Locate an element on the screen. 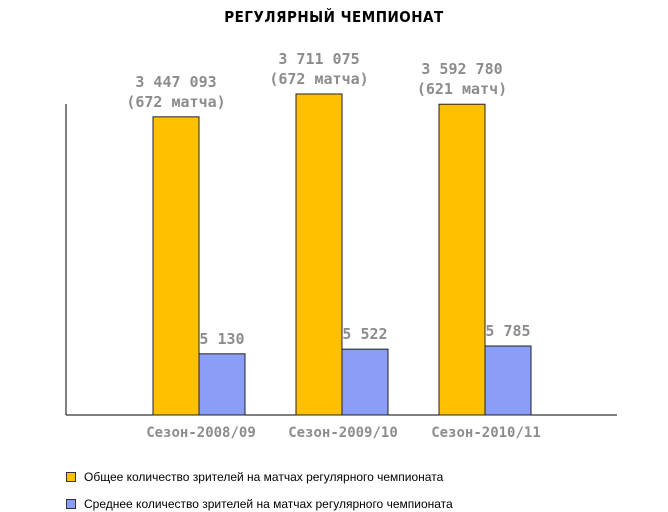  data-label-total-2: 3 711 075 is located at coordinates (318, 59).